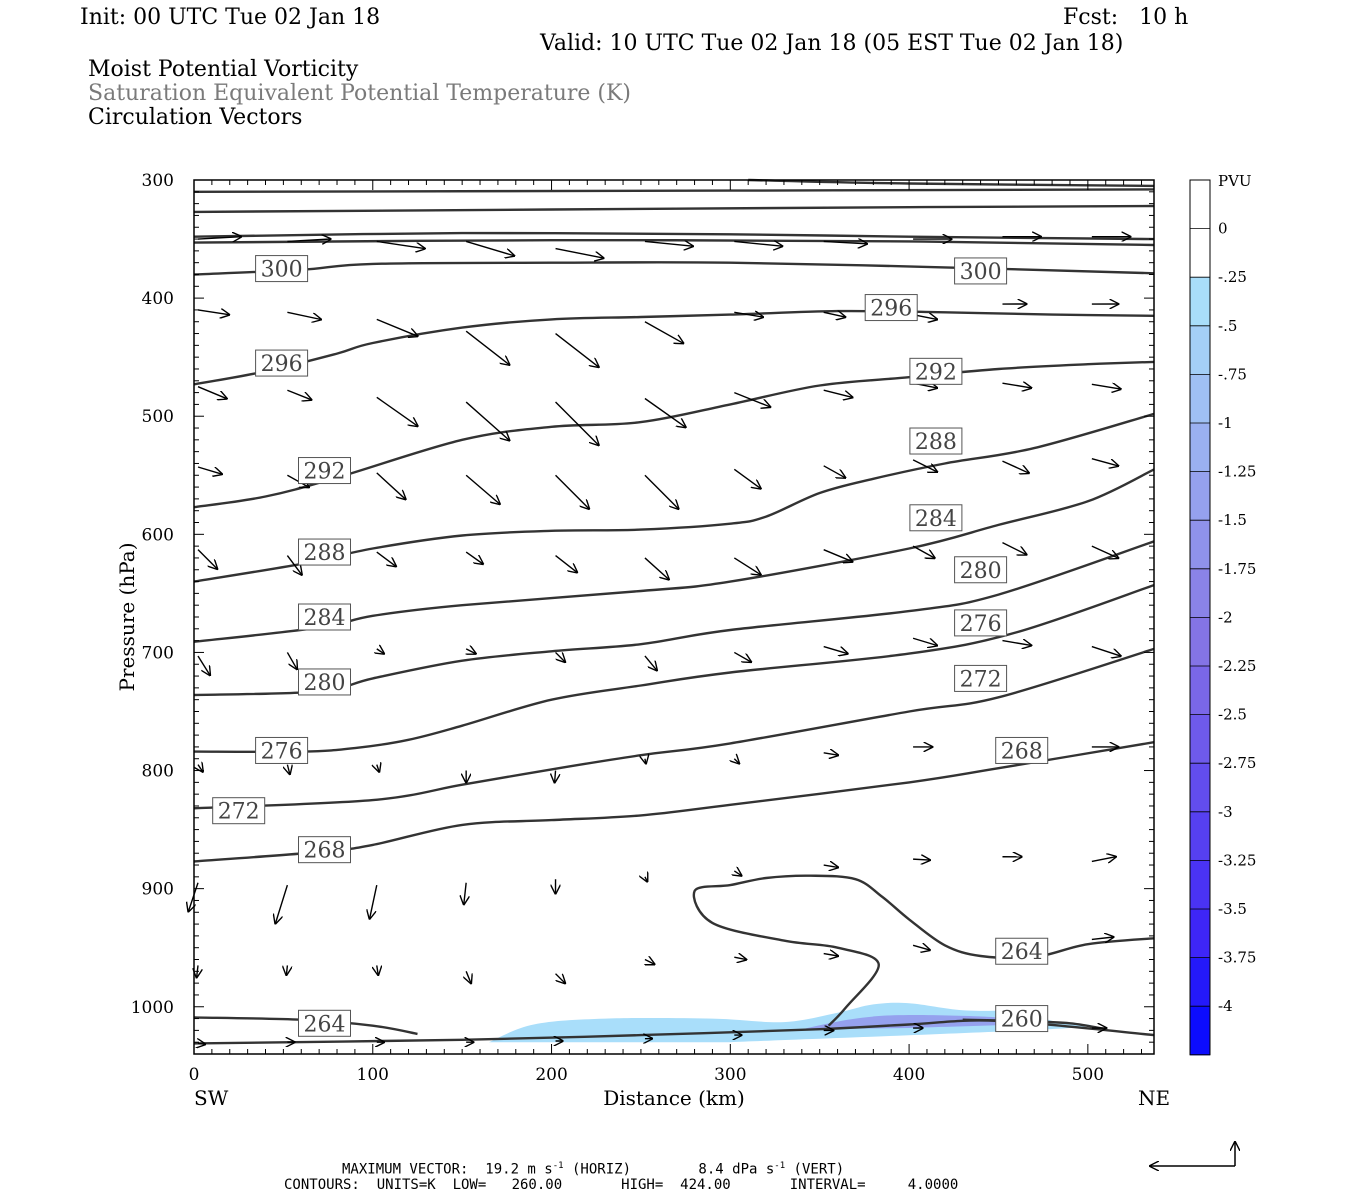  I want to click on y-tick-label: 700, so click(158, 653).